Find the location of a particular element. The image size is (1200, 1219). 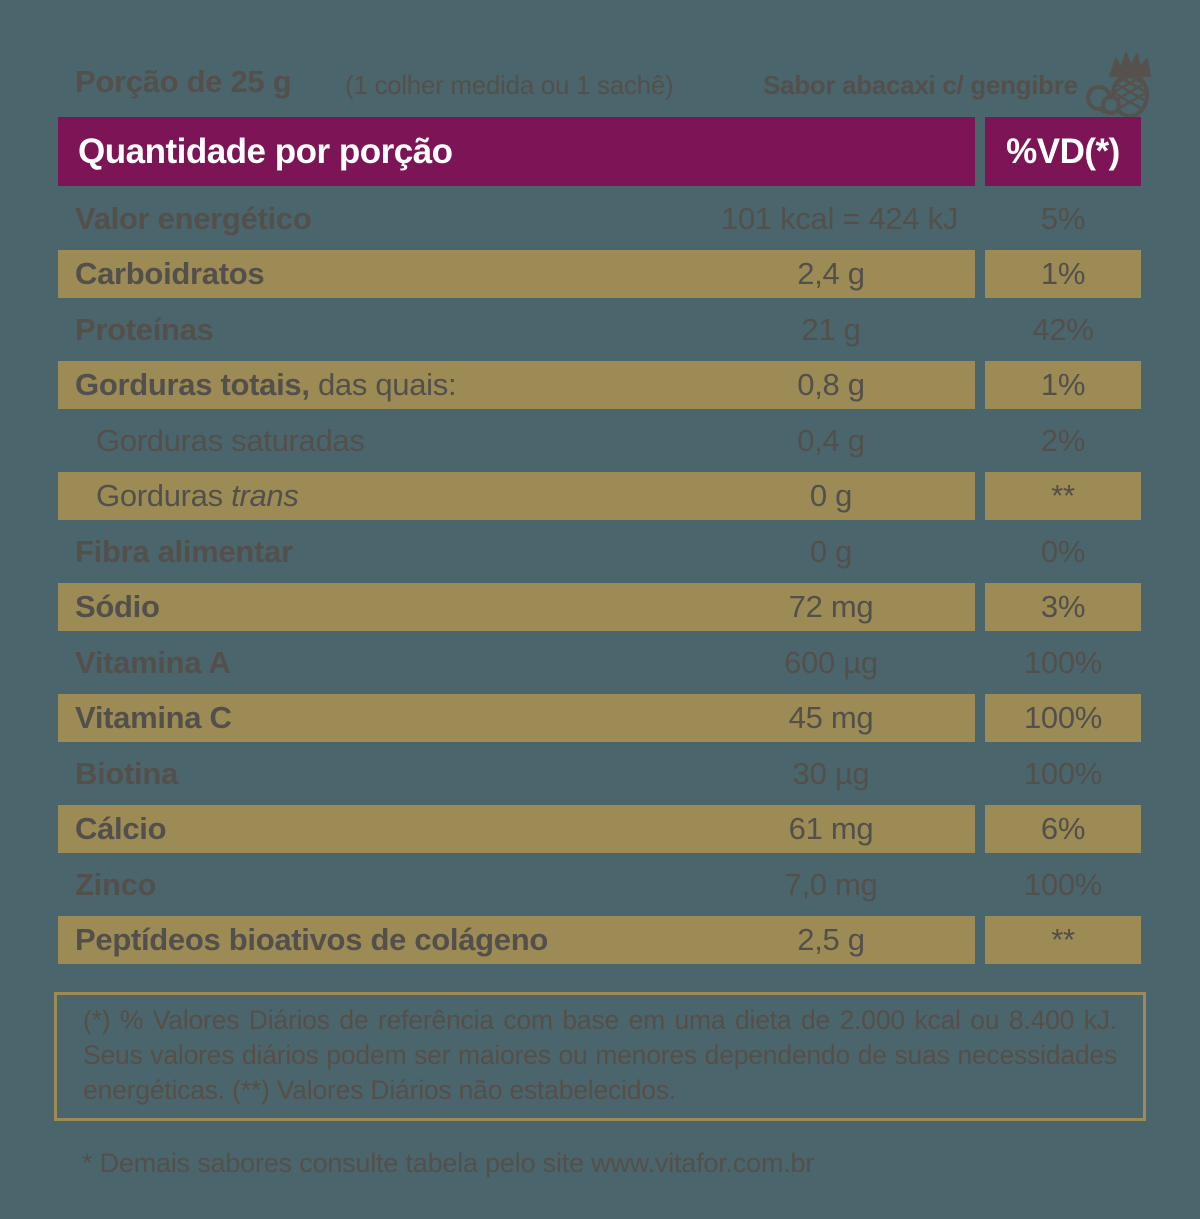

nutrient-cell: Proteínas 21 g is located at coordinates (516, 330).